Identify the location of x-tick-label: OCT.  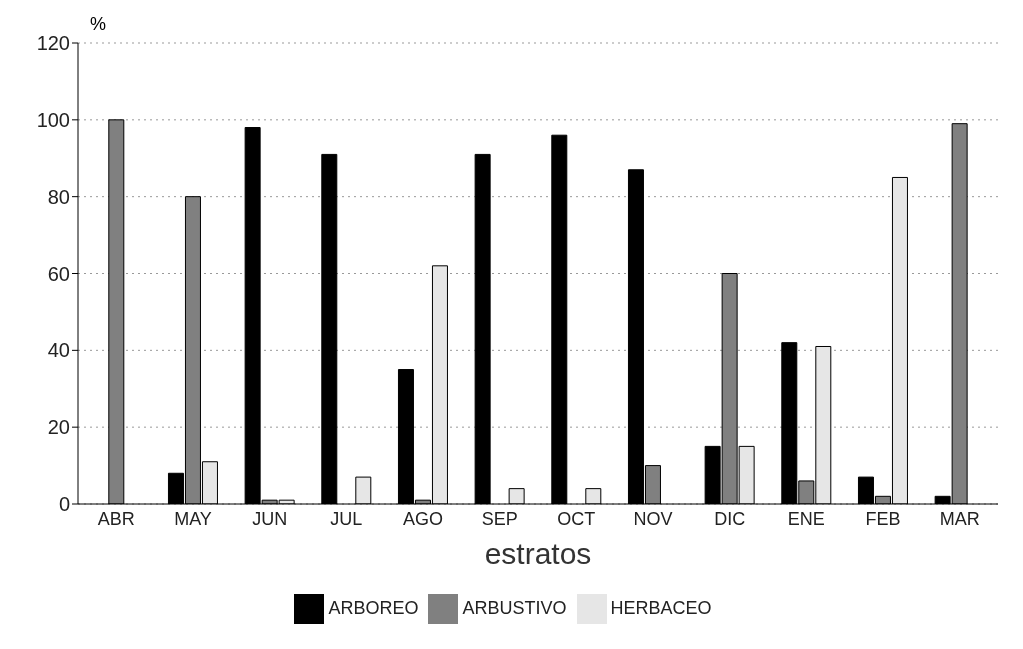
(576, 518).